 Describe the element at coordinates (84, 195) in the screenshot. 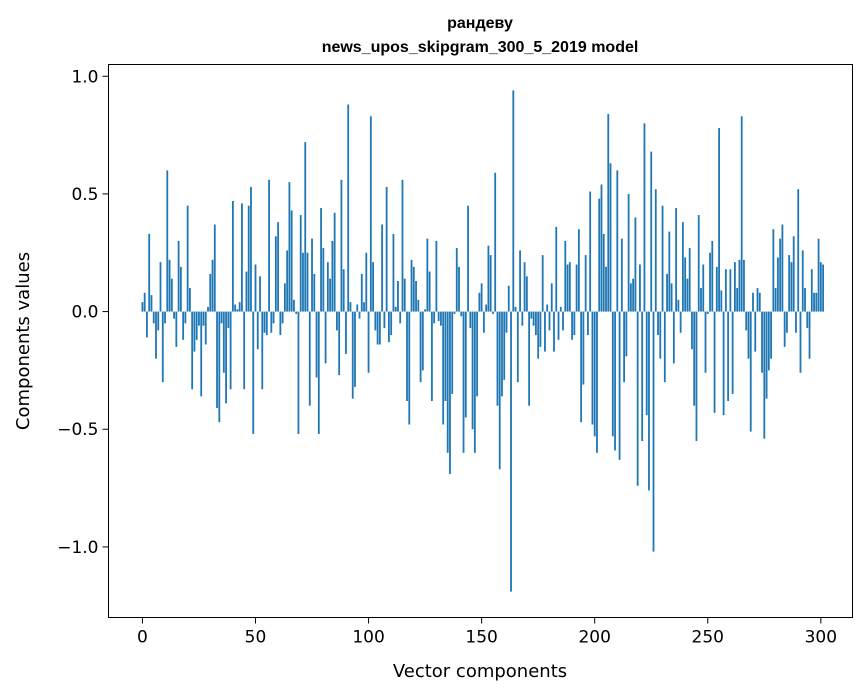

I see `y-tick-label-3: 0.5` at that location.